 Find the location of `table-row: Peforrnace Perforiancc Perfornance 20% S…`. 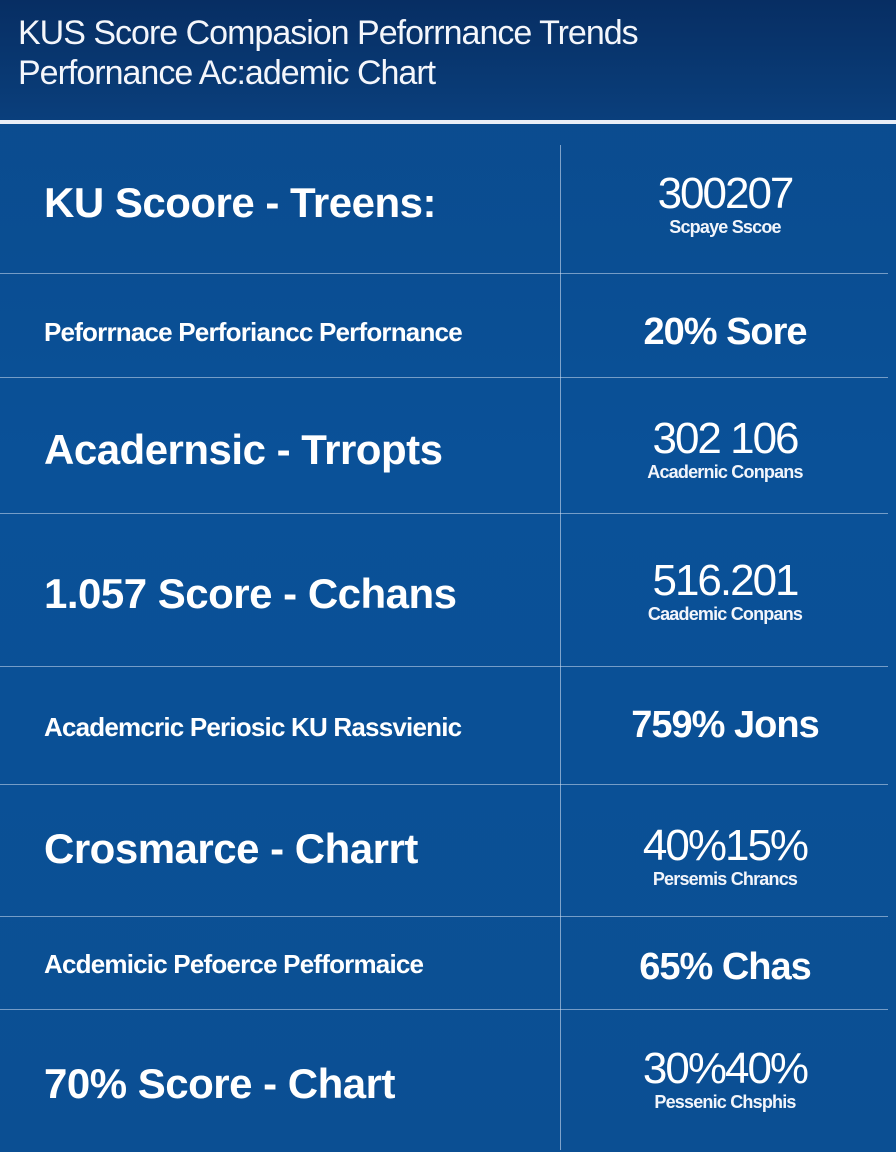

table-row: Peforrnace Perforiancc Perfornance 20% S… is located at coordinates (448, 325).